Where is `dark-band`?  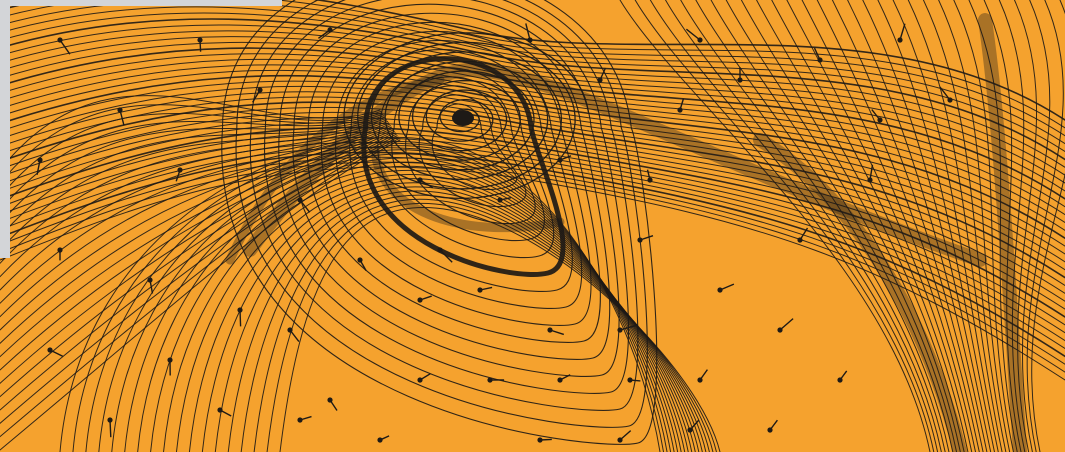 dark-band is located at coordinates (1002, 232).